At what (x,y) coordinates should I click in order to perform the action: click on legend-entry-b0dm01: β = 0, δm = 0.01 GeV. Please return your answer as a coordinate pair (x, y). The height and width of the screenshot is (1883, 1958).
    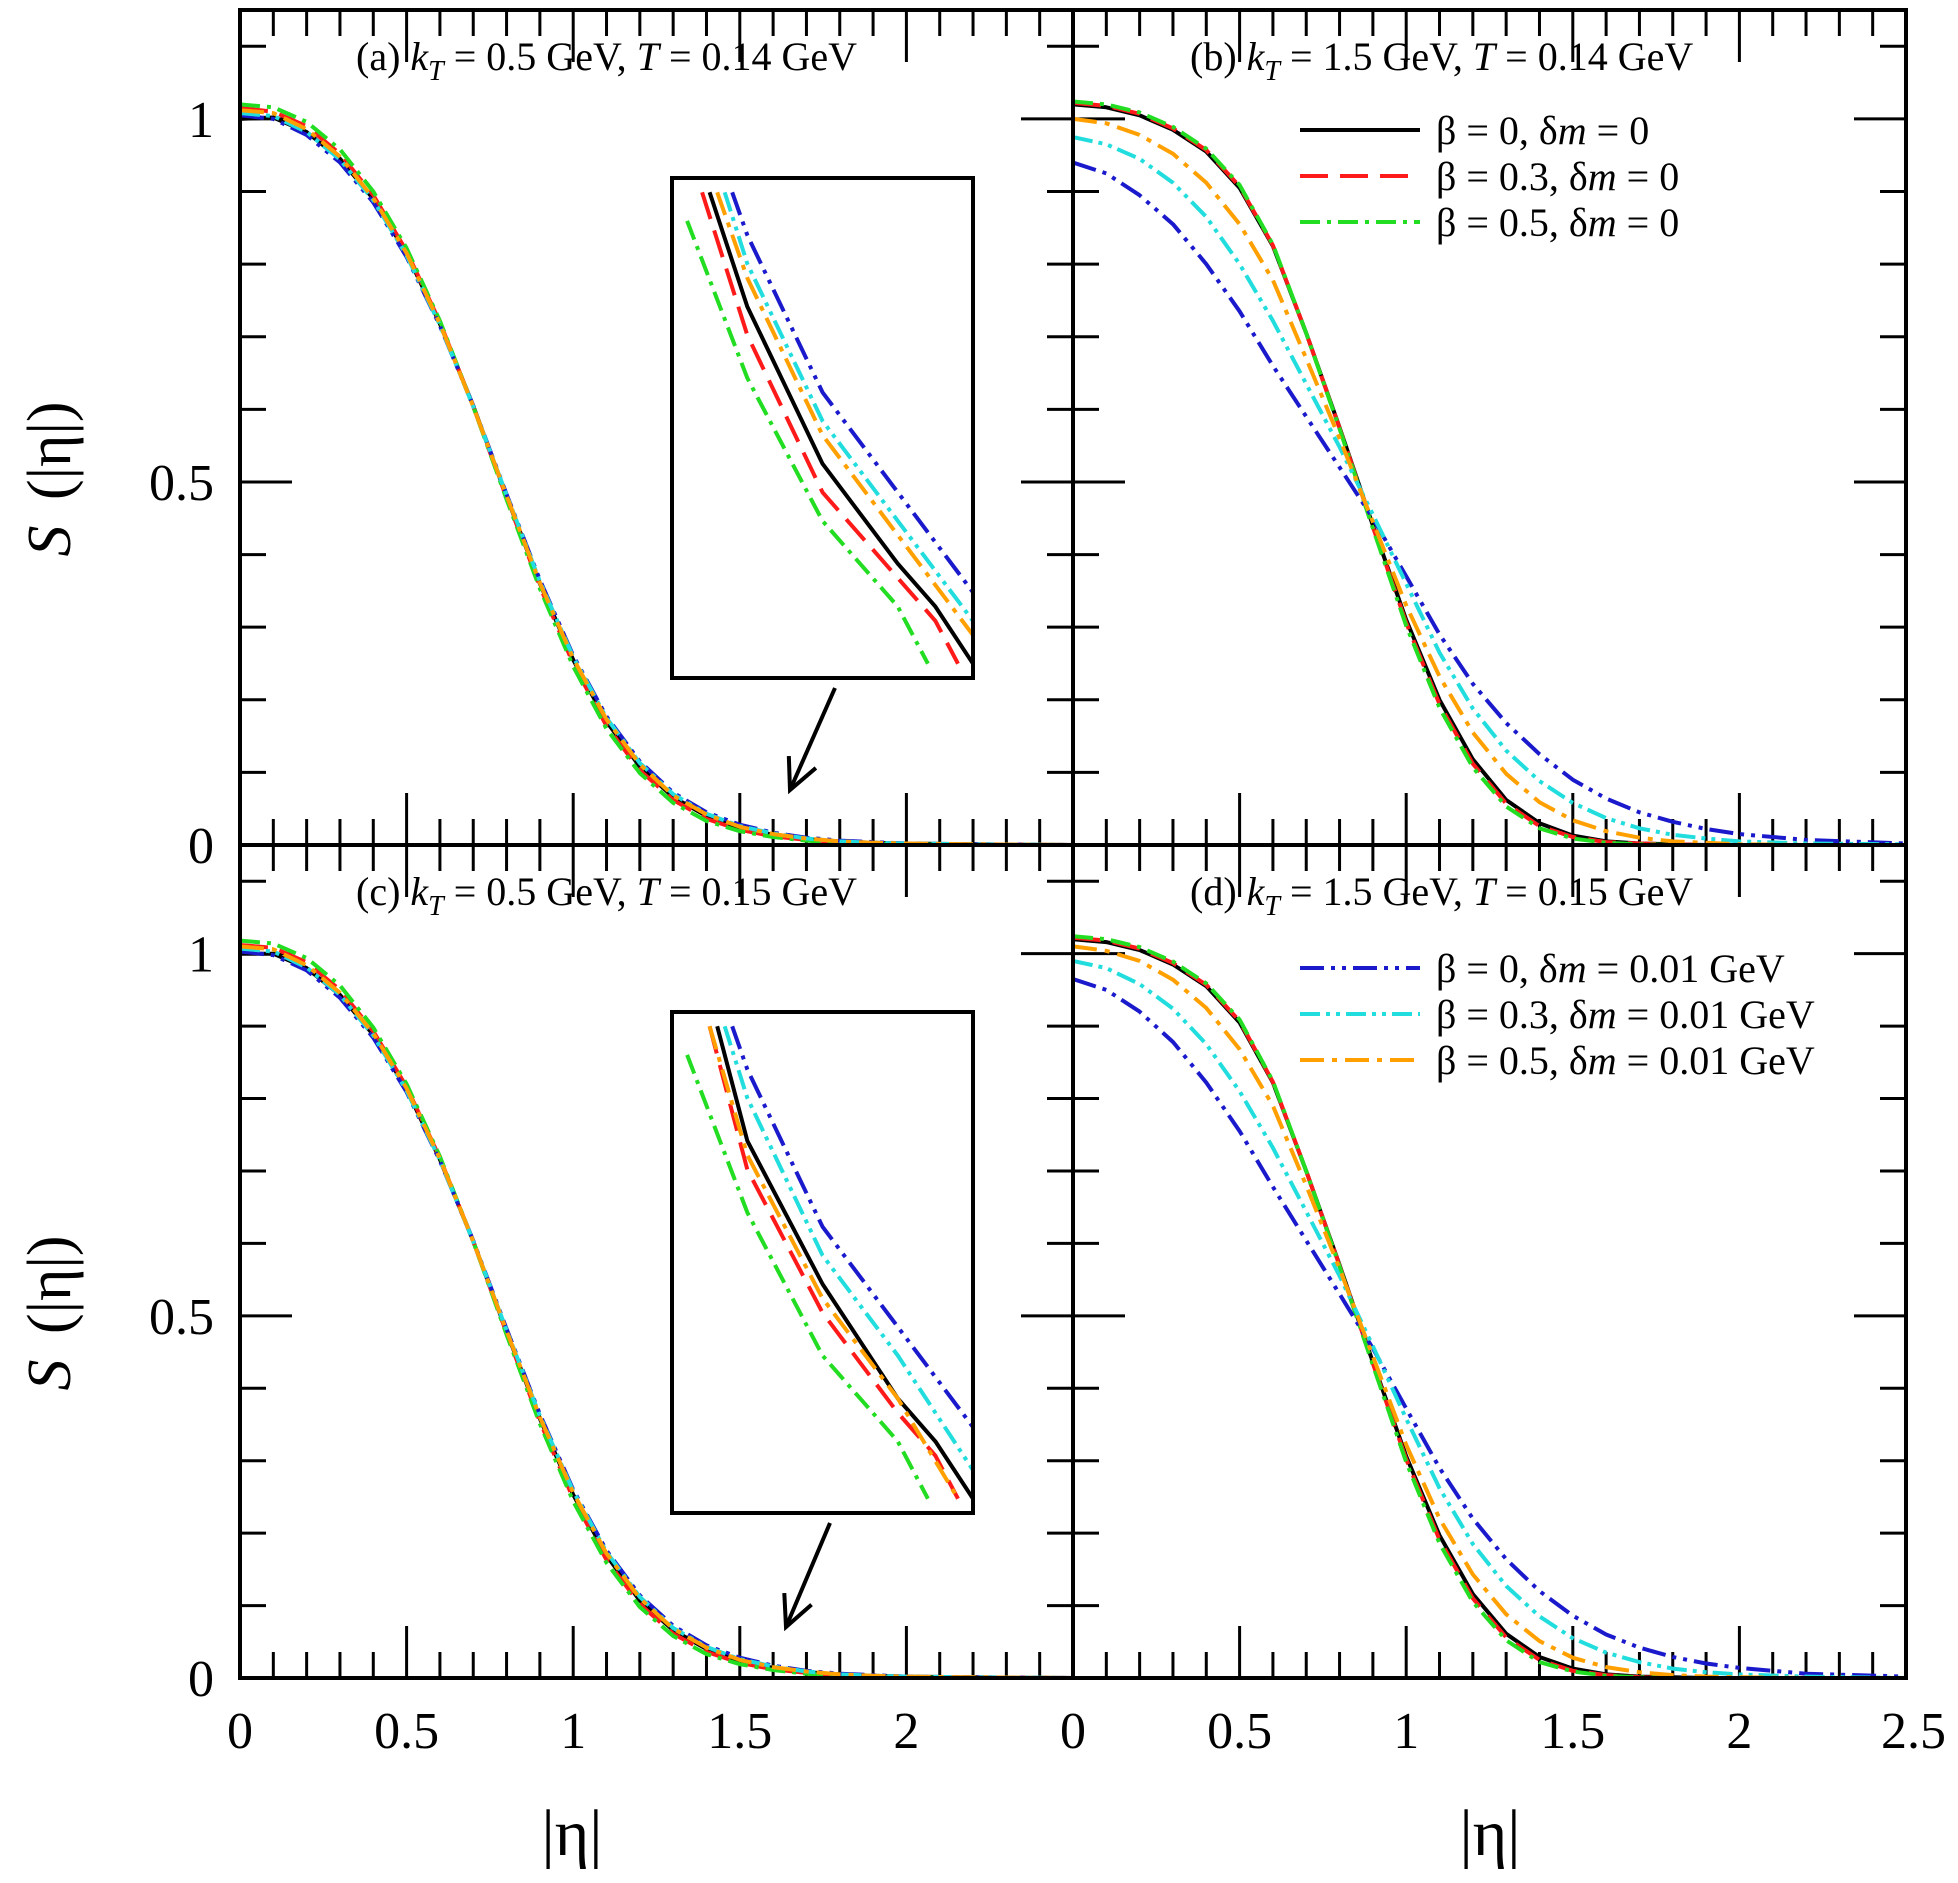
    Looking at the image, I should click on (1610, 968).